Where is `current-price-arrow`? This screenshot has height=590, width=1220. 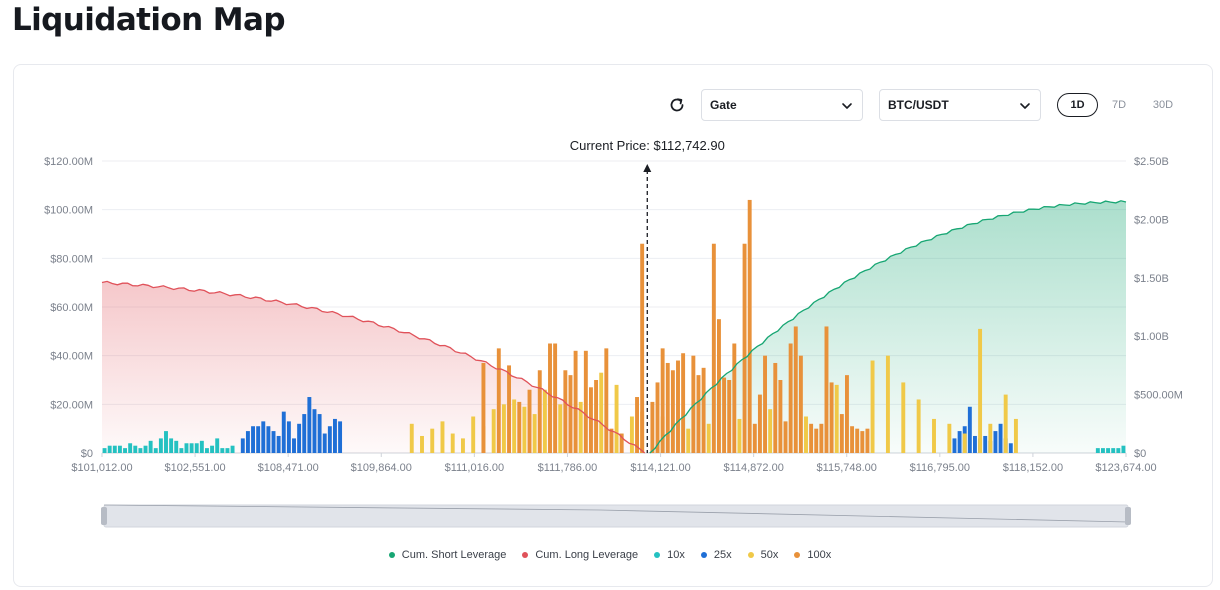
current-price-arrow is located at coordinates (647, 168).